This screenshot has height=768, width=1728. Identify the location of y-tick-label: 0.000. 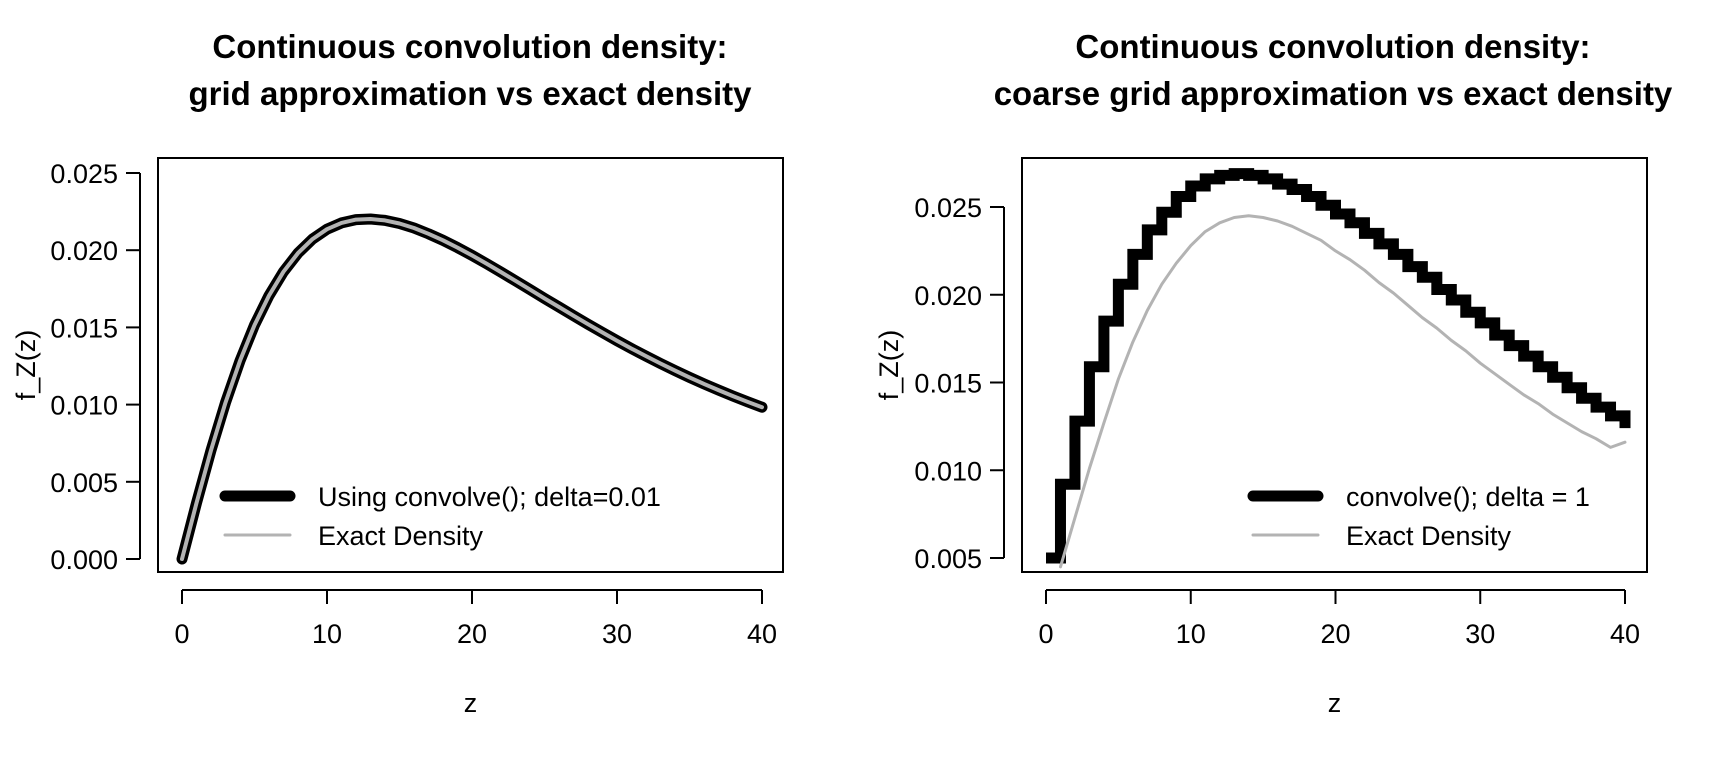
(84, 560).